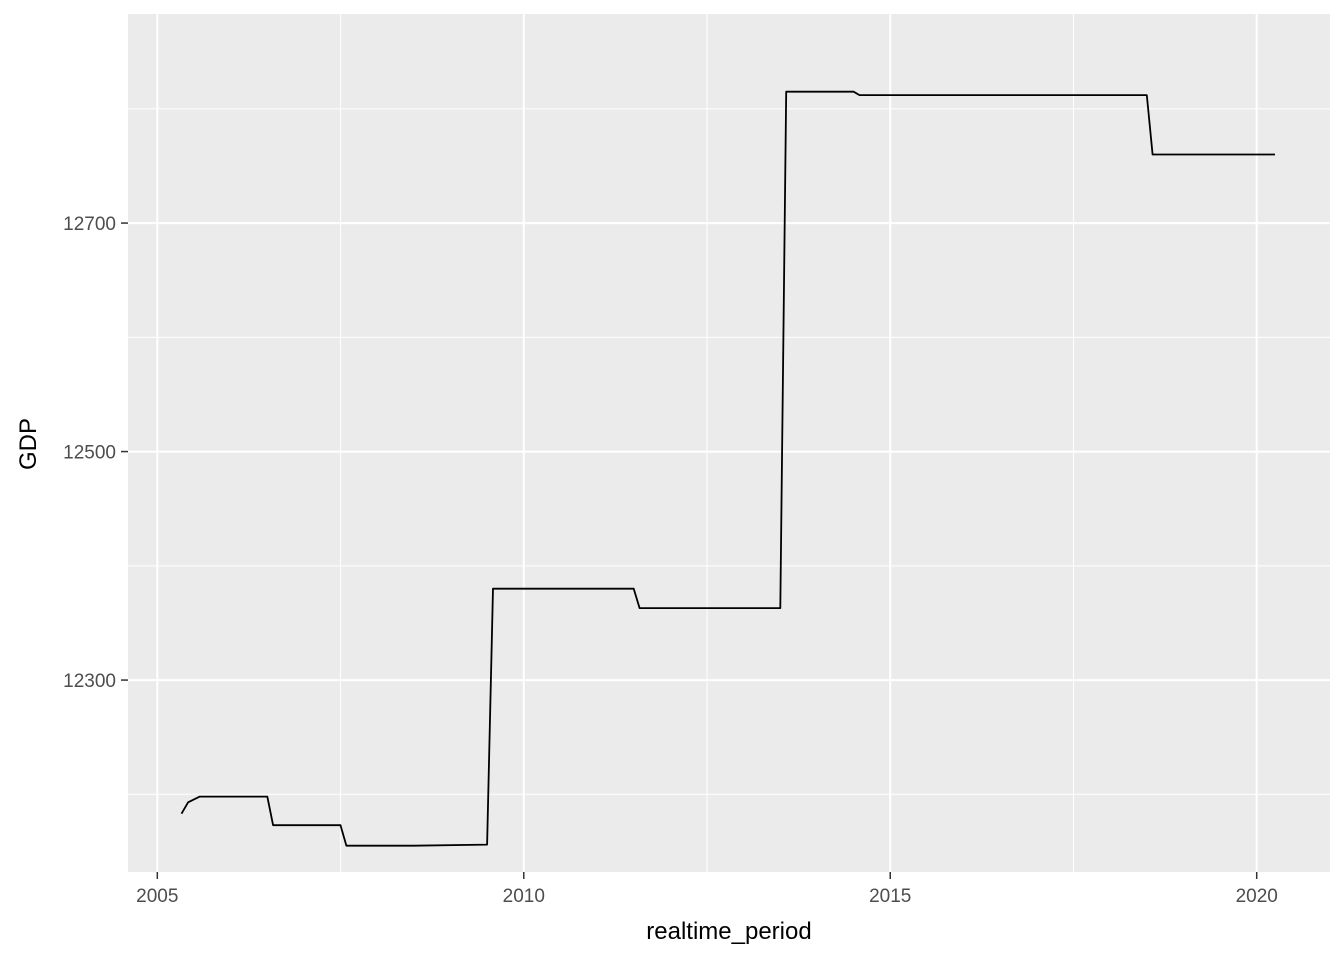 This screenshot has height=960, width=1344. Describe the element at coordinates (89, 681) in the screenshot. I see `y-tick-label: 12300` at that location.